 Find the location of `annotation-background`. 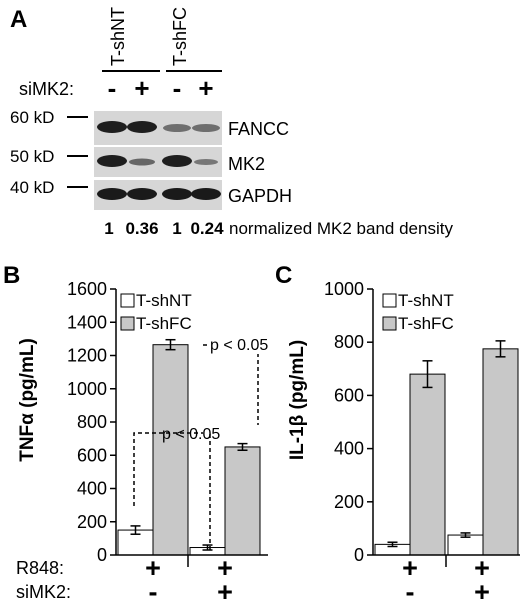

annotation-background is located at coordinates (245, 345).